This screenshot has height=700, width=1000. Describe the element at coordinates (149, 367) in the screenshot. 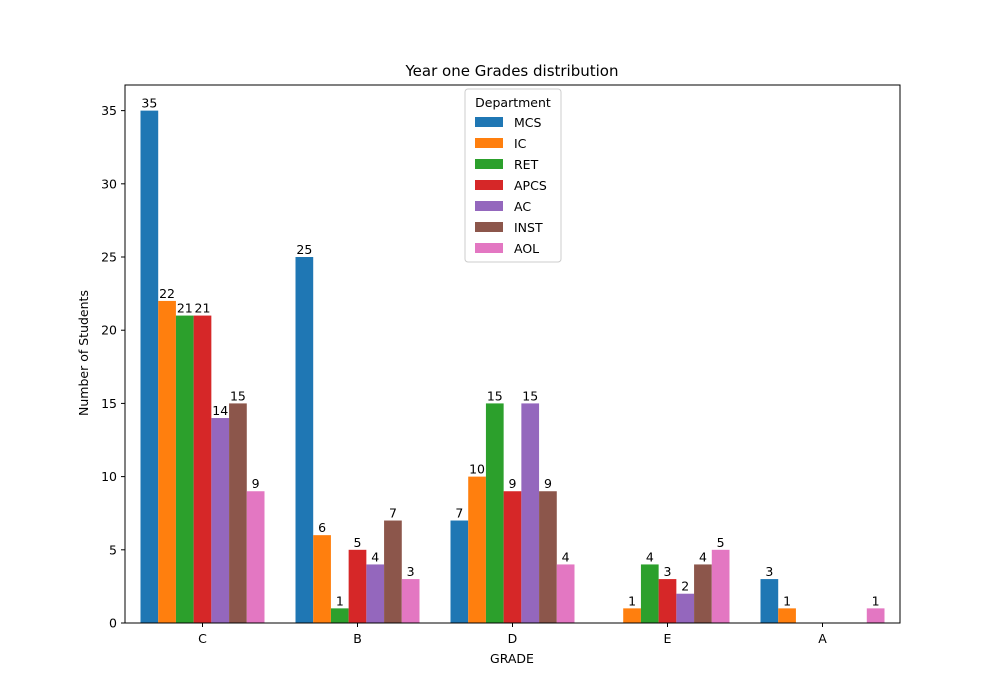

I see `bar-mcs-c` at that location.